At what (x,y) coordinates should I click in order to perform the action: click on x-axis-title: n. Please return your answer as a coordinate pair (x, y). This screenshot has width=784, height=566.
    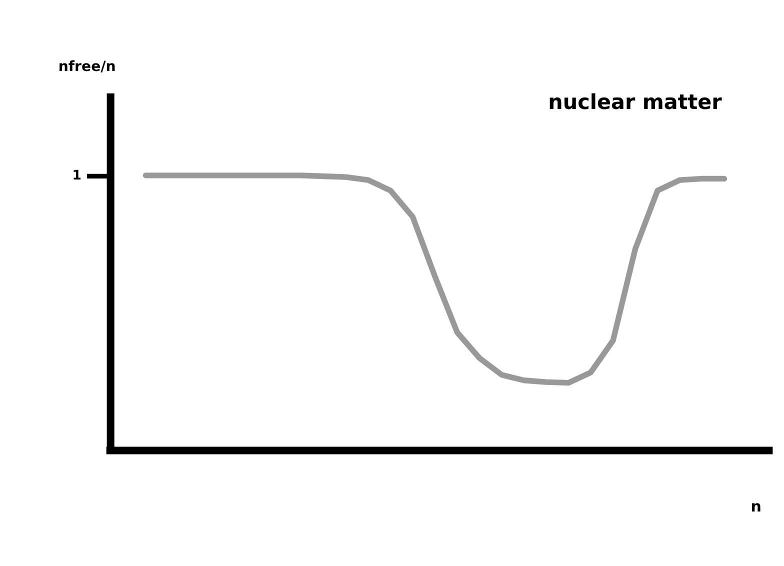
    Looking at the image, I should click on (756, 507).